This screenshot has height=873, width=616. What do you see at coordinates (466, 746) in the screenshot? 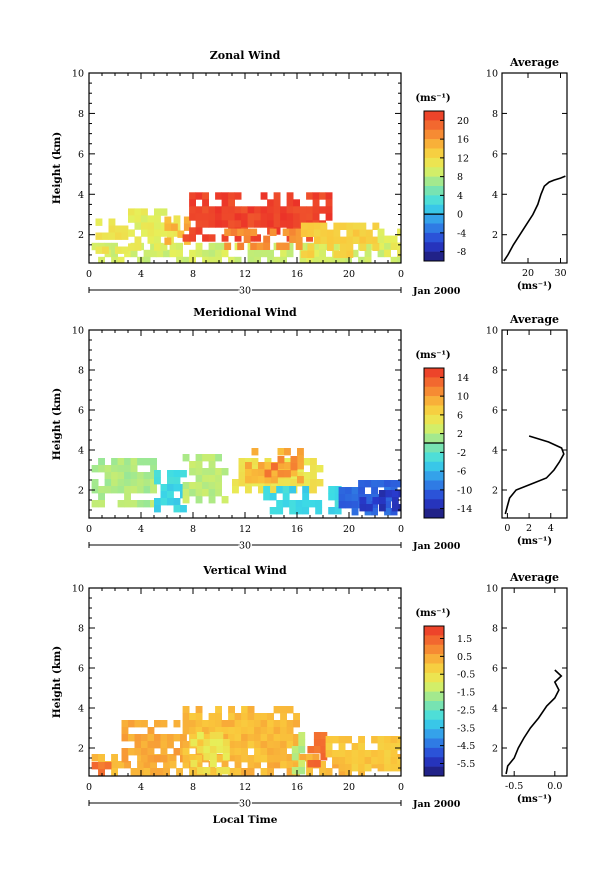
I see `colorbar-tick-label: -4.5` at bounding box center [466, 746].